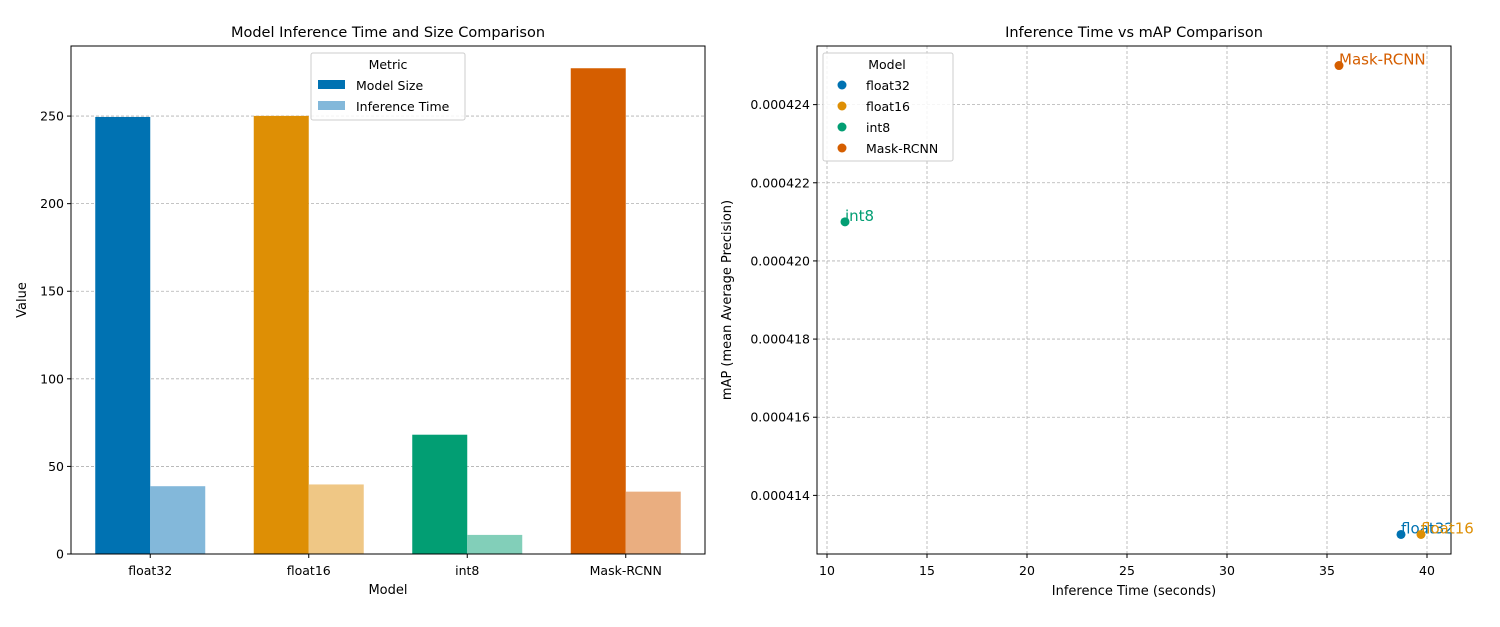 This screenshot has width=1500, height=627. Describe the element at coordinates (123, 335) in the screenshot. I see `bar-float32-model-size` at that location.